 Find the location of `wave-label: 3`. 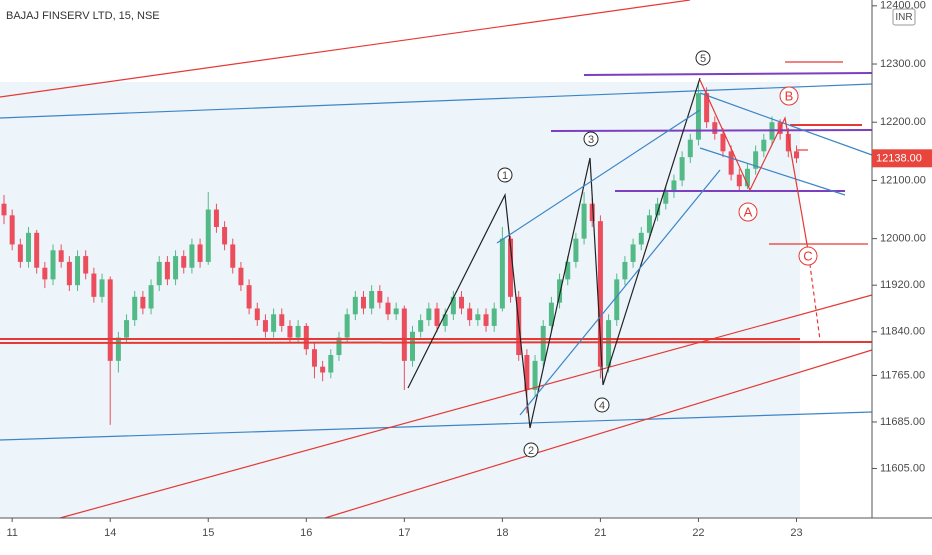

wave-label: 3 is located at coordinates (591, 140).